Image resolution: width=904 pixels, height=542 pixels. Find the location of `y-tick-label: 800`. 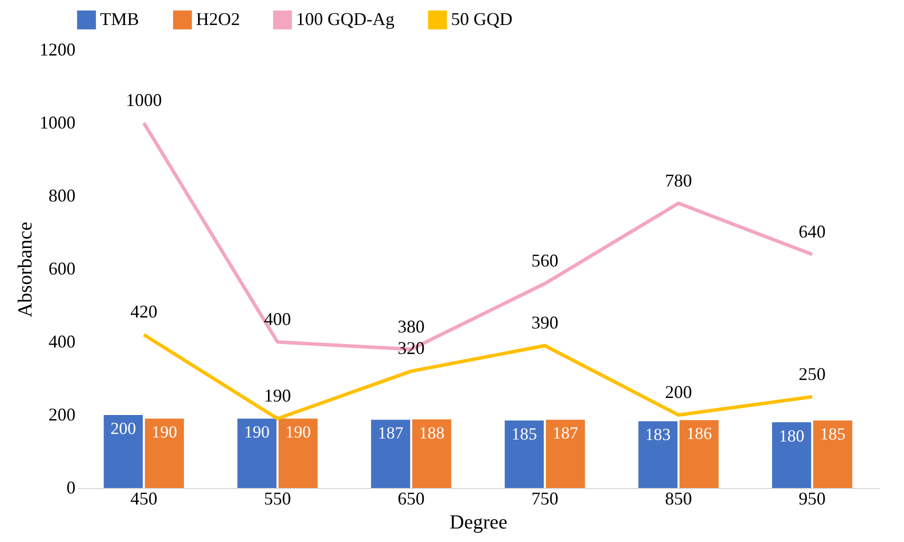

y-tick-label: 800 is located at coordinates (62, 196).